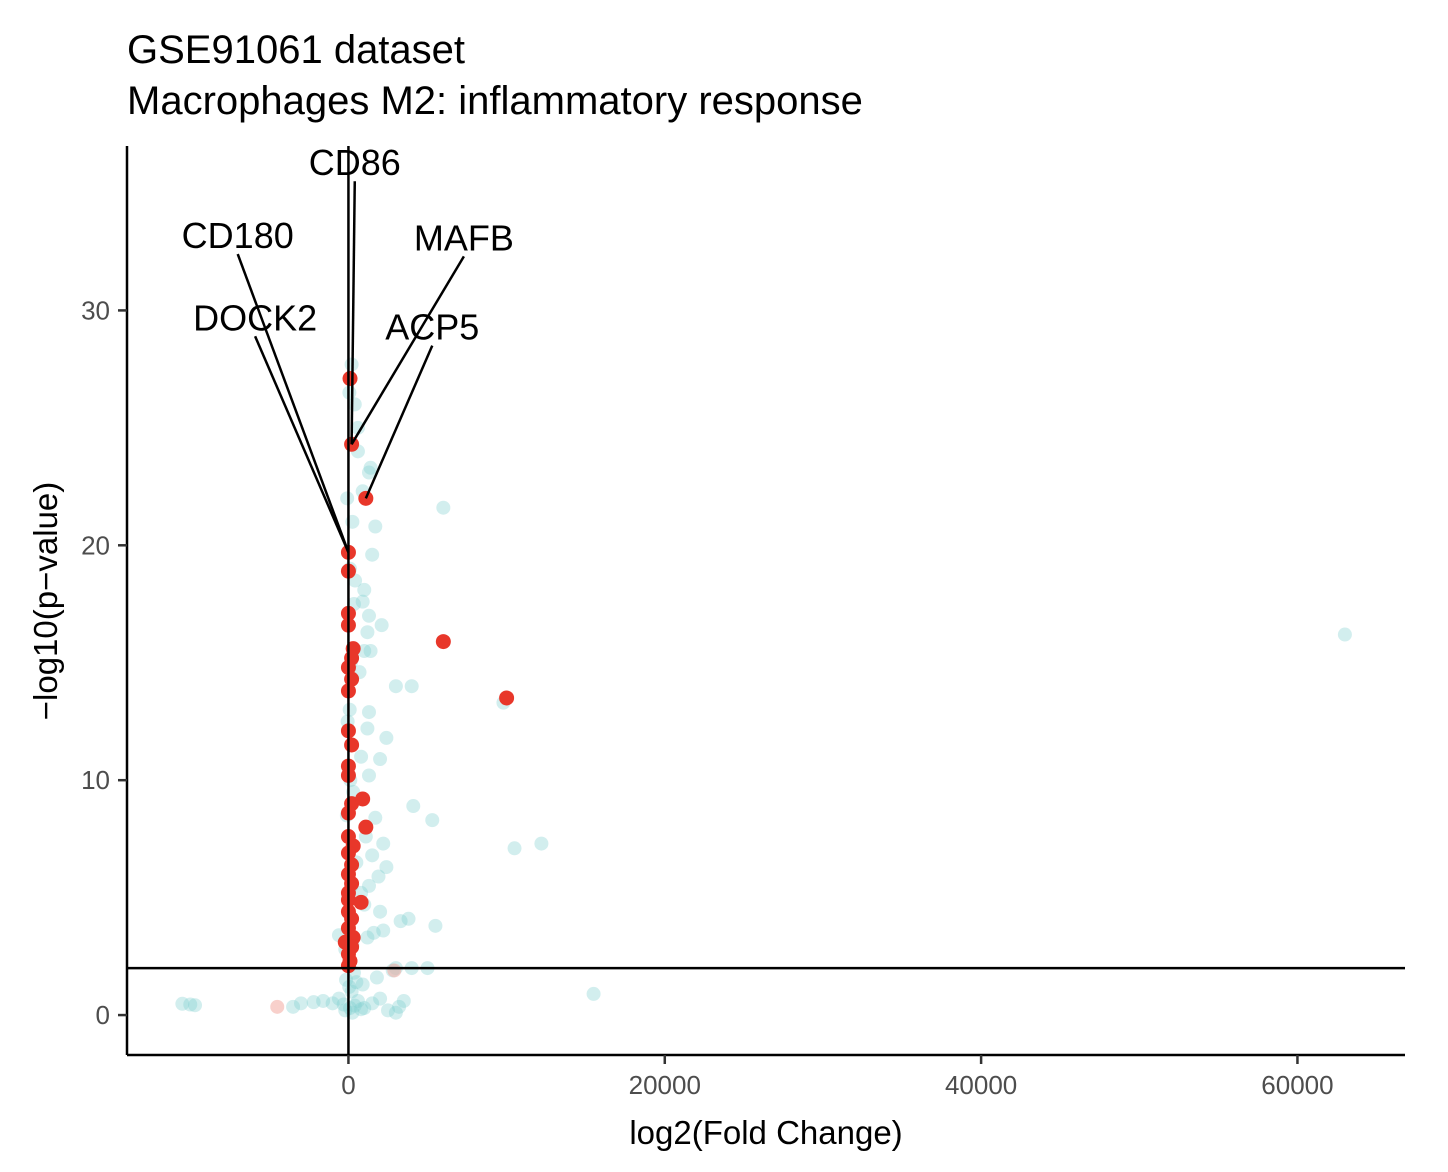 This screenshot has height=1172, width=1448. Describe the element at coordinates (95, 310) in the screenshot. I see `y-tick-label: 30` at that location.